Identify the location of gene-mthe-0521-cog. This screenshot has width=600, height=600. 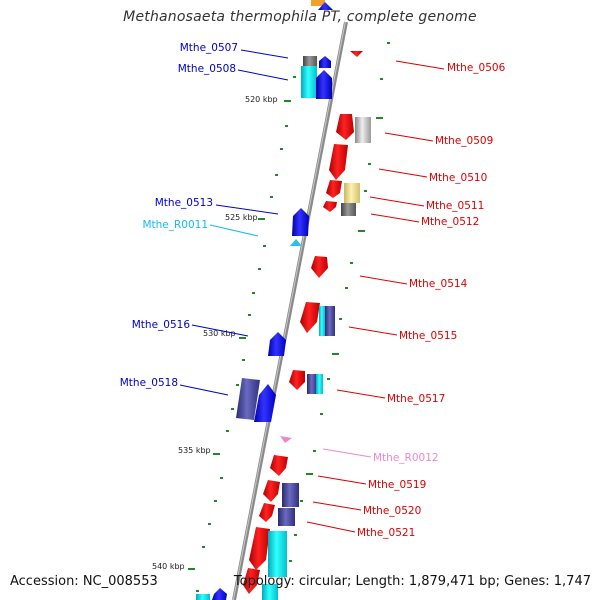
(286, 517).